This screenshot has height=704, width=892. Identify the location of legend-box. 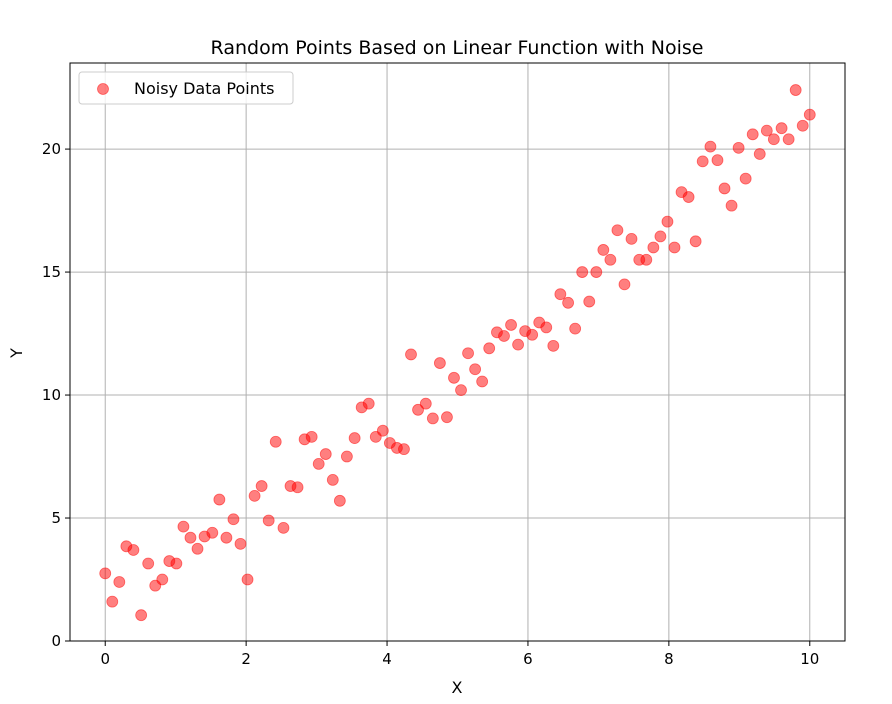
(186, 88).